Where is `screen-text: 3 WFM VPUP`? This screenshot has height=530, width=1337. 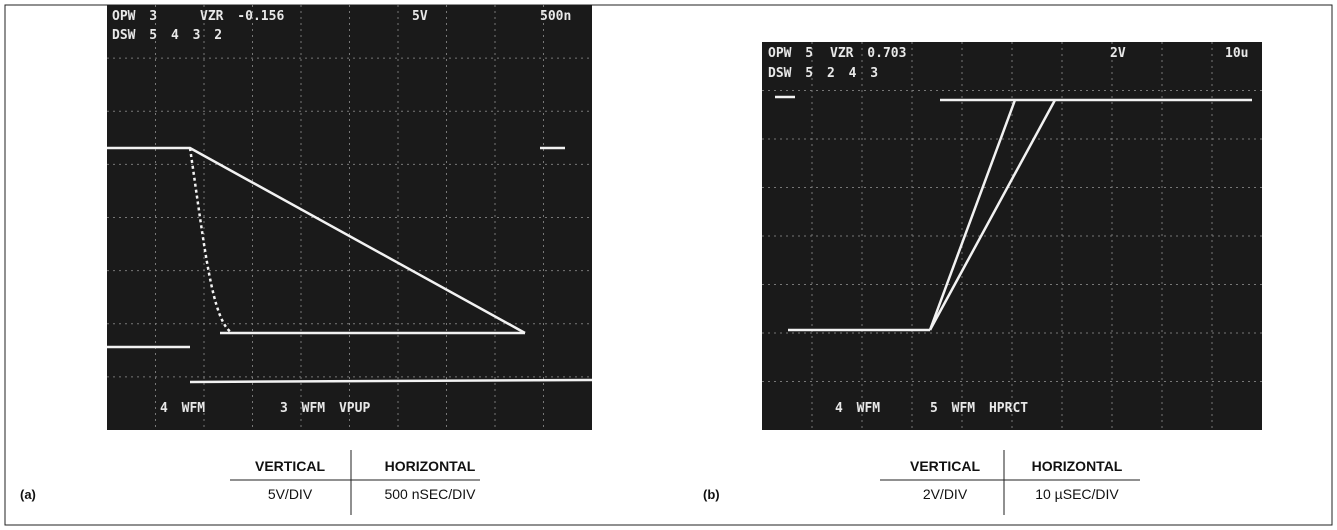
screen-text: 3 WFM VPUP is located at coordinates (325, 408).